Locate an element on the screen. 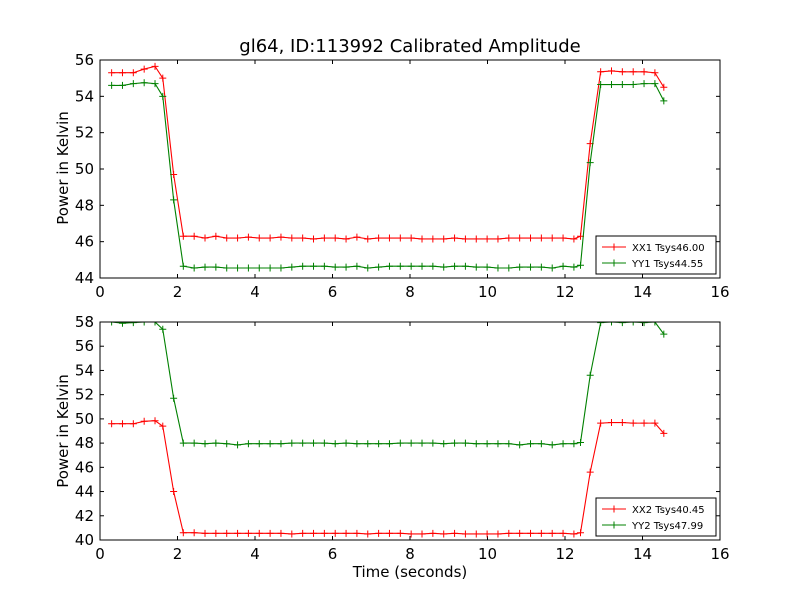 The width and height of the screenshot is (800, 600). bottom-legend-label: YY2 Tsys47.99 is located at coordinates (667, 526).